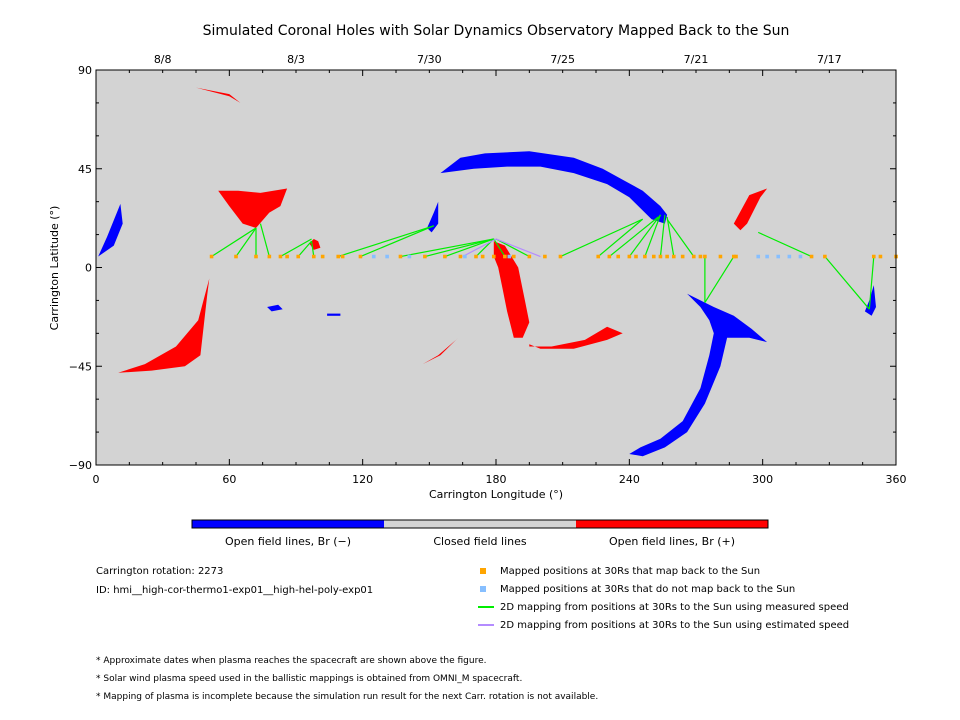 This screenshot has height=720, width=960. What do you see at coordinates (829, 59) in the screenshot?
I see `top-date-label-5: 7/17` at bounding box center [829, 59].